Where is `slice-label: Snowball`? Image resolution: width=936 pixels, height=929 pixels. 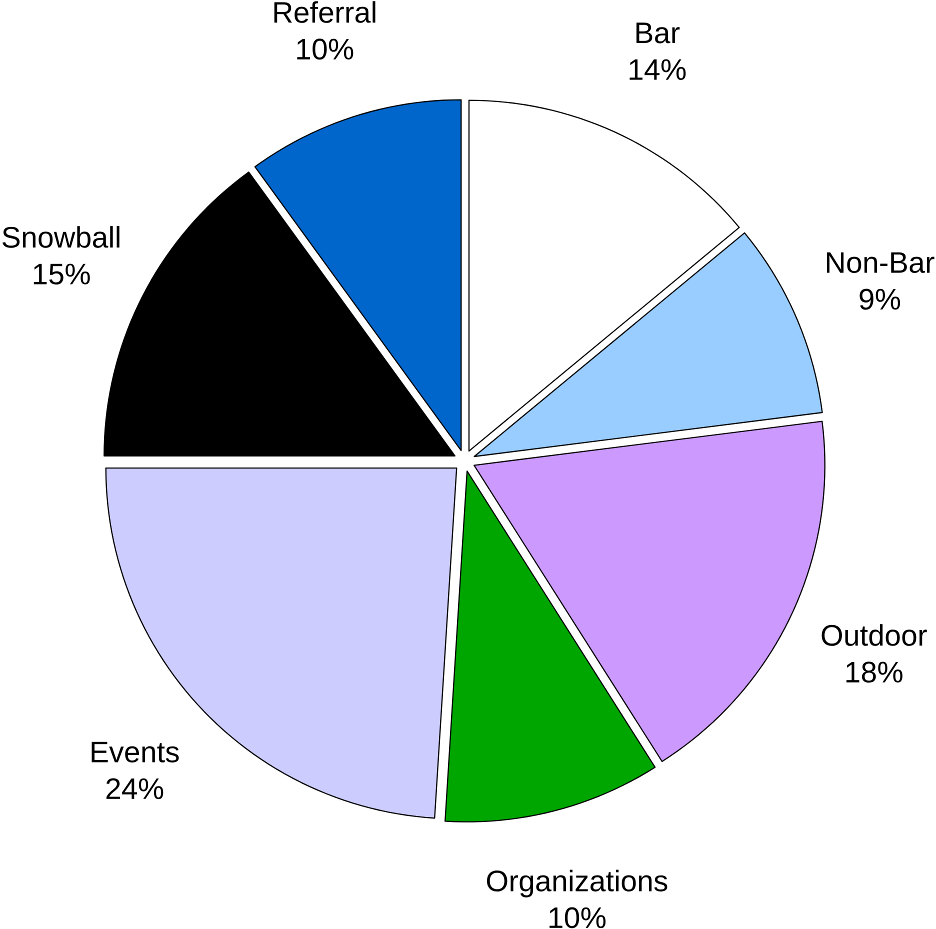 slice-label: Snowball is located at coordinates (61, 237).